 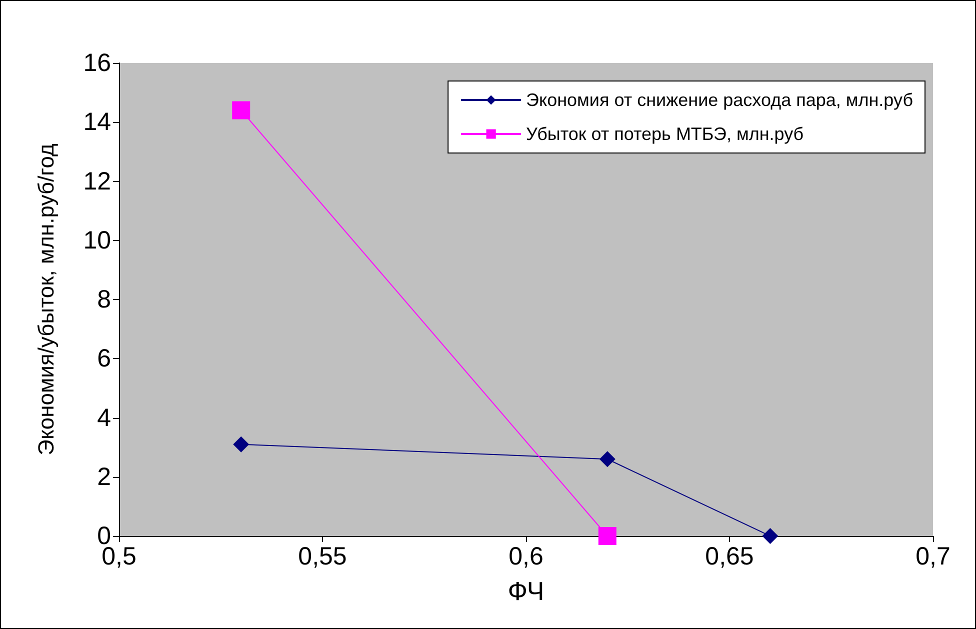 What do you see at coordinates (97, 240) in the screenshot?
I see `y-tick-label: 10` at bounding box center [97, 240].